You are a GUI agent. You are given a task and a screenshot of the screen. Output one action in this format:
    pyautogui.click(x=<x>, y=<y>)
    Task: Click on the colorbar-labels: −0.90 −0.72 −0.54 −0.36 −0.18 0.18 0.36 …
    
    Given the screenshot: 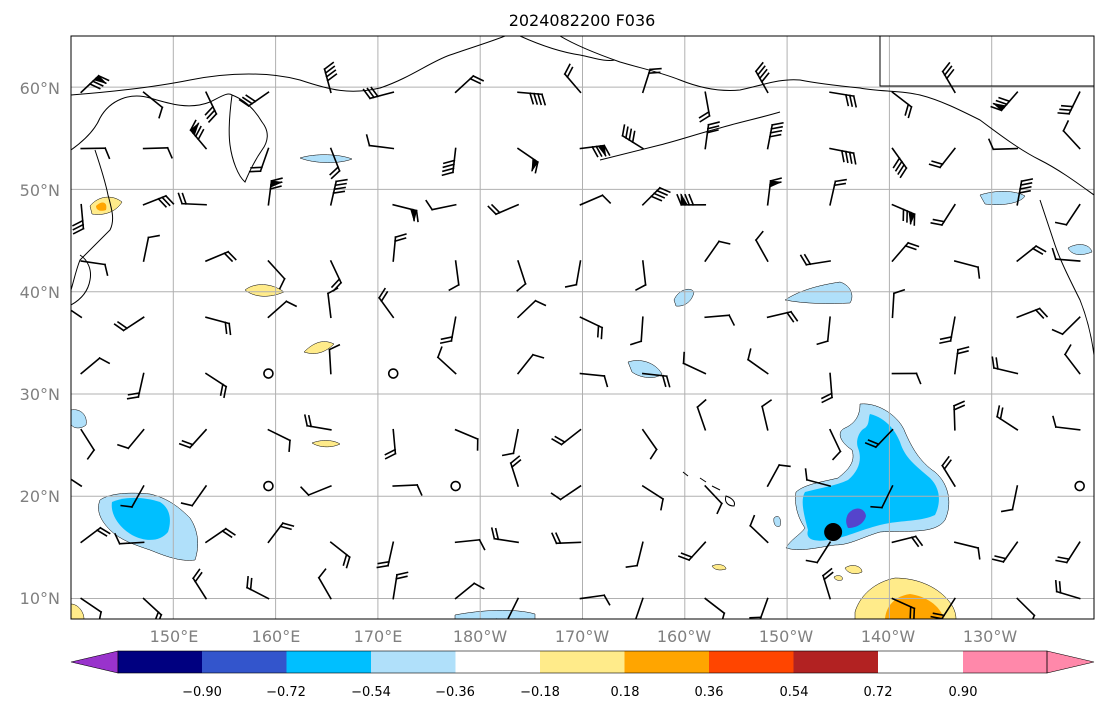 What is the action you would take?
    pyautogui.click(x=579, y=692)
    